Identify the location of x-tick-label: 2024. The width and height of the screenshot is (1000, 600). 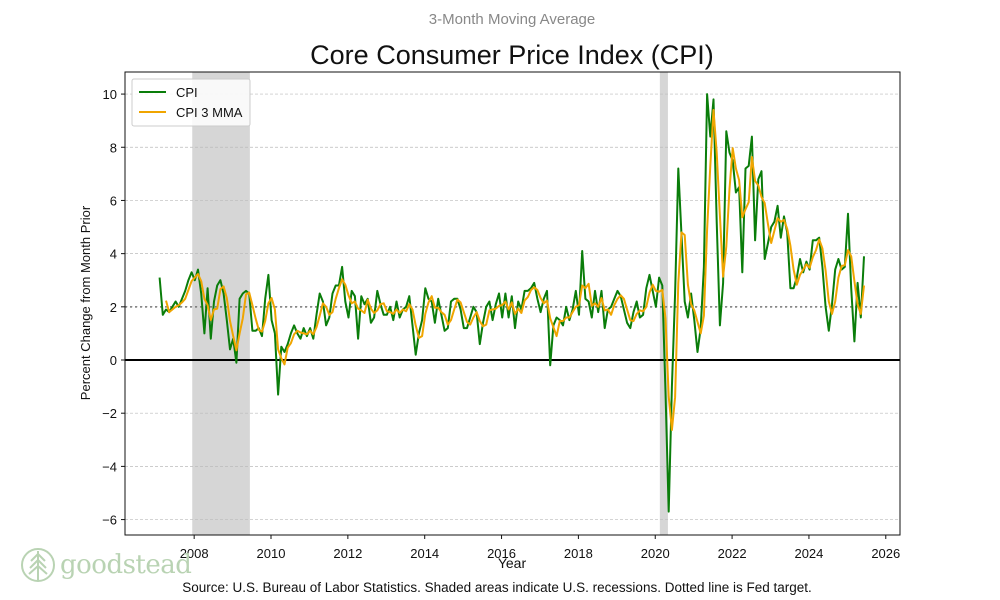
(808, 553).